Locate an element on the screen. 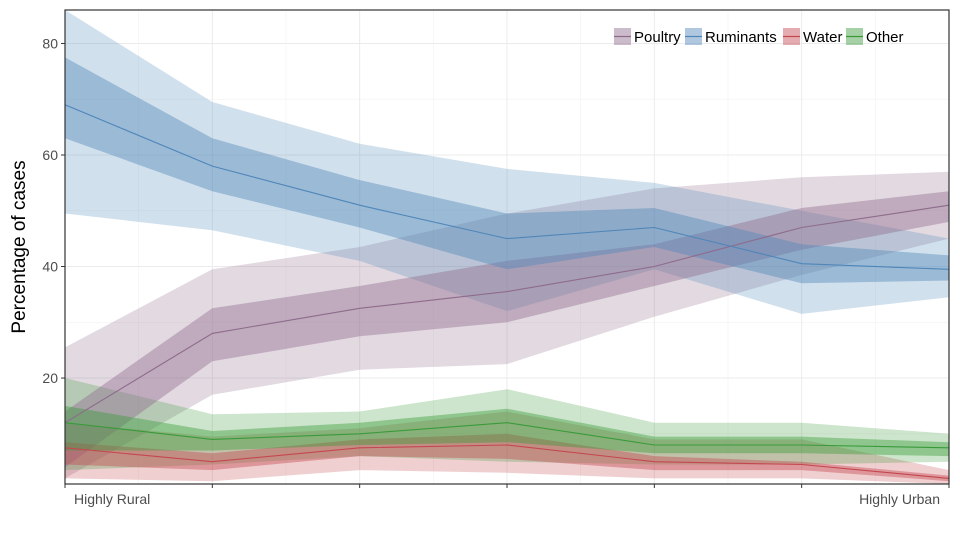  band-inner-water is located at coordinates (507, 457).